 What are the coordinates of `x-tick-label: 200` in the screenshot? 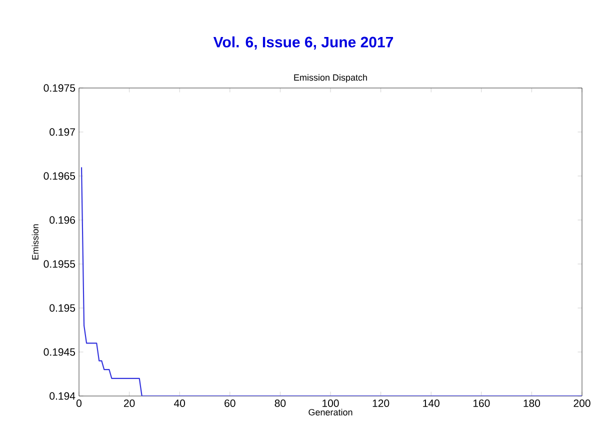 It's located at (582, 403).